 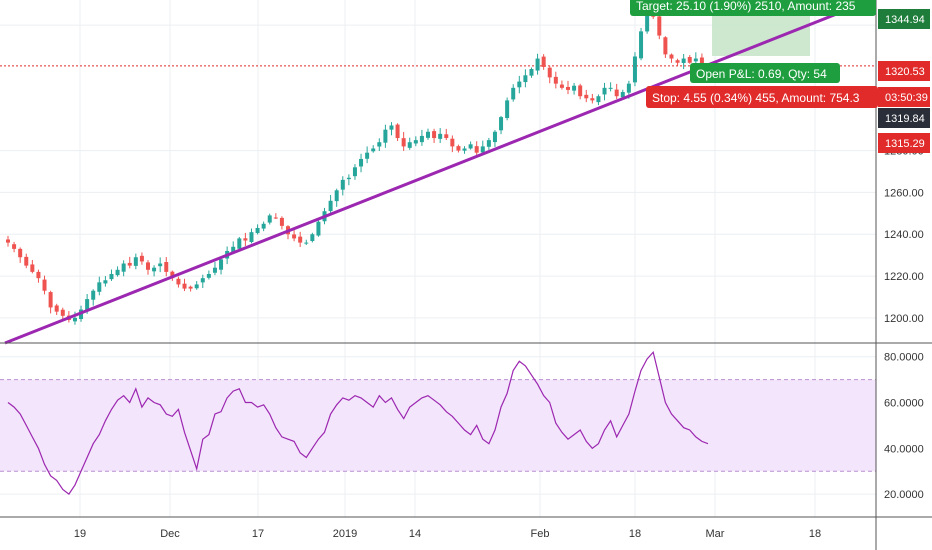 What do you see at coordinates (904, 319) in the screenshot?
I see `price-tick-label: 1200.00` at bounding box center [904, 319].